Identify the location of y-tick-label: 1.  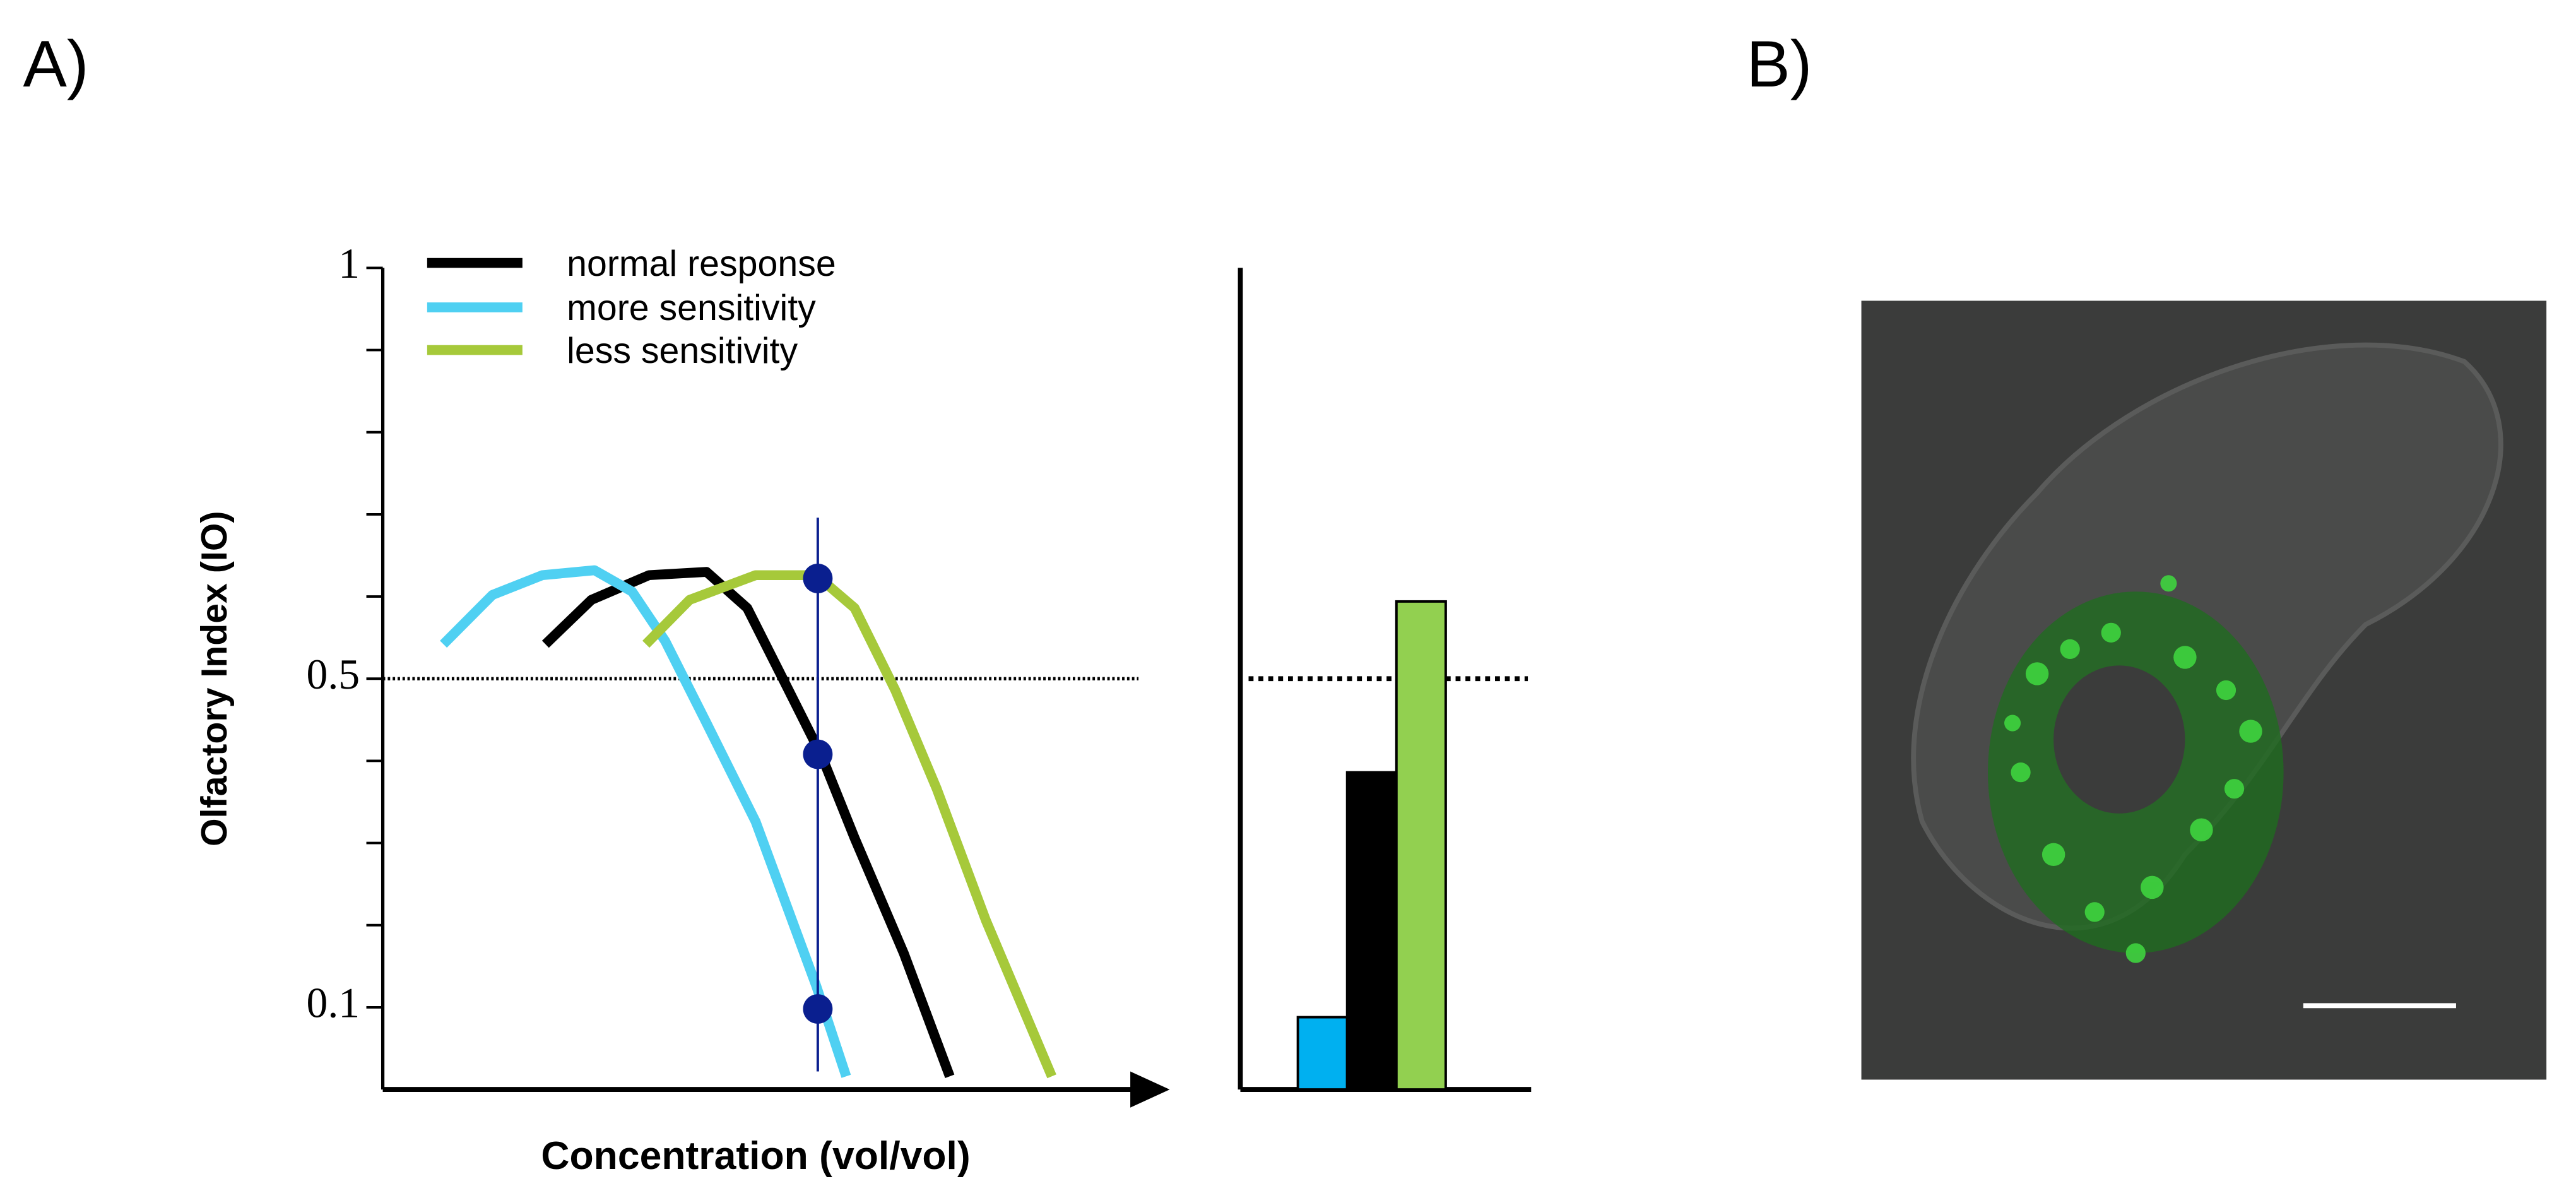
(349, 263).